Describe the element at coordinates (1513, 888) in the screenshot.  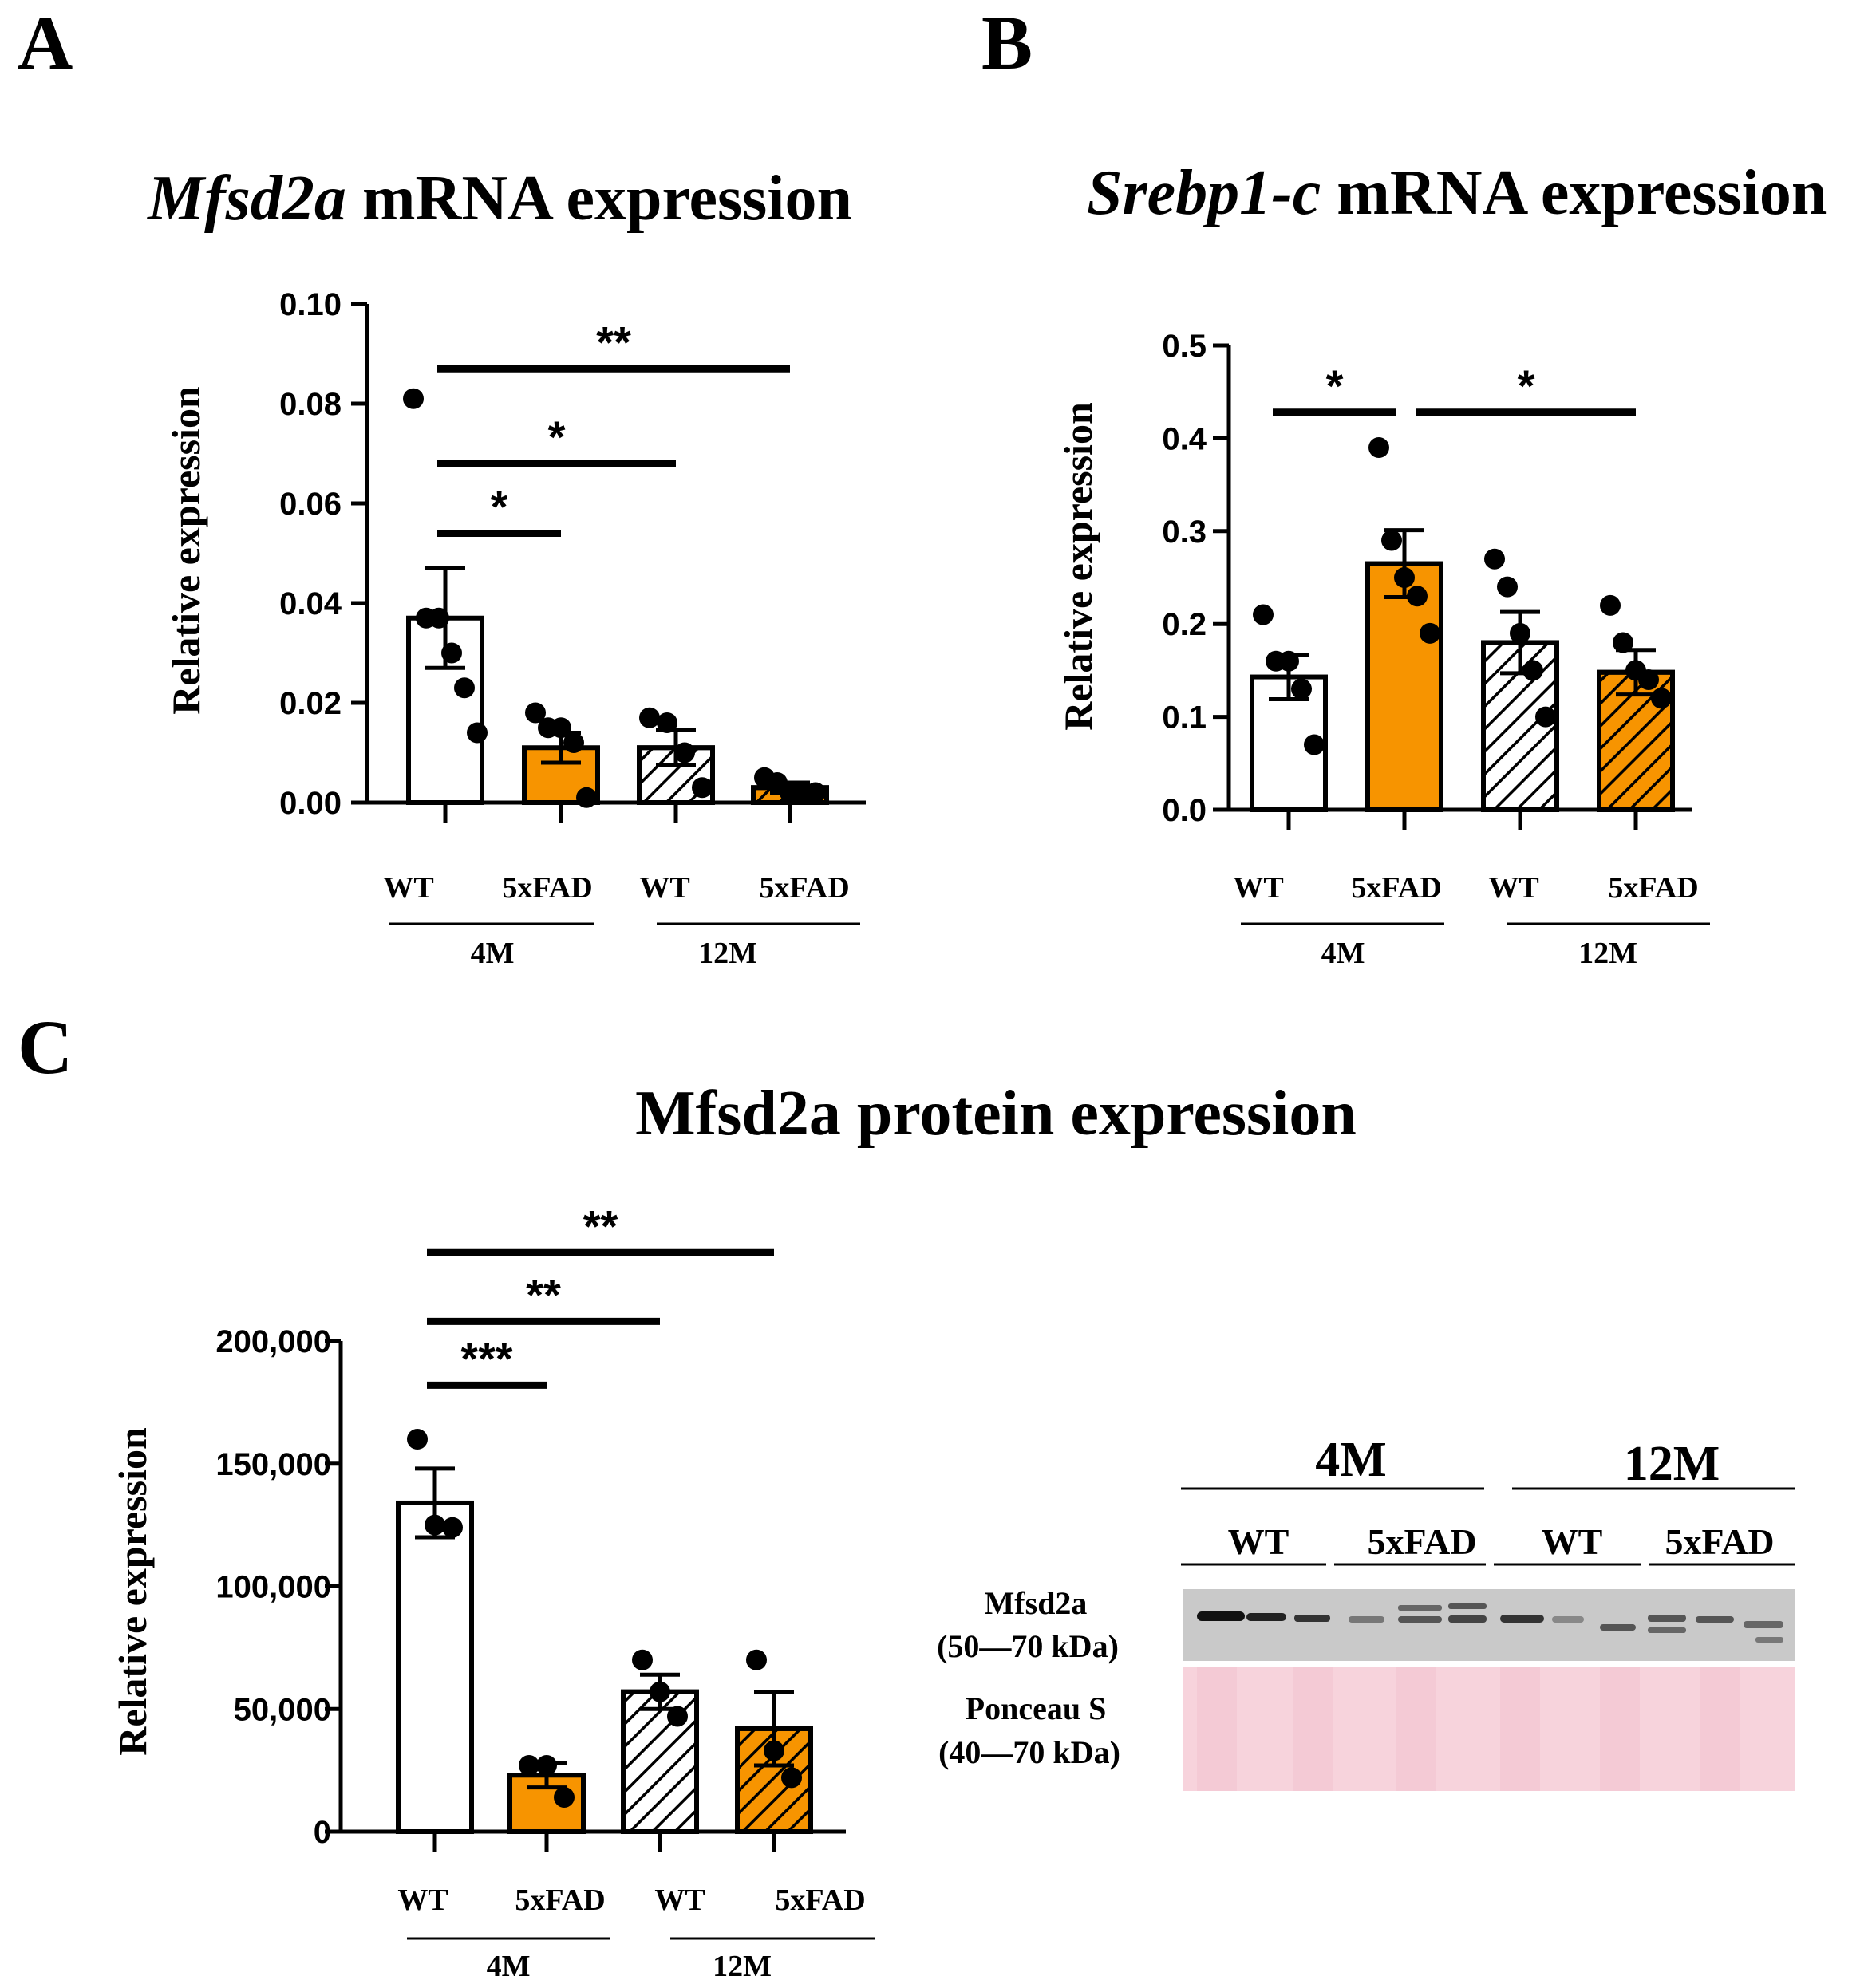
I see `chart-b-category-label-2: WT` at that location.